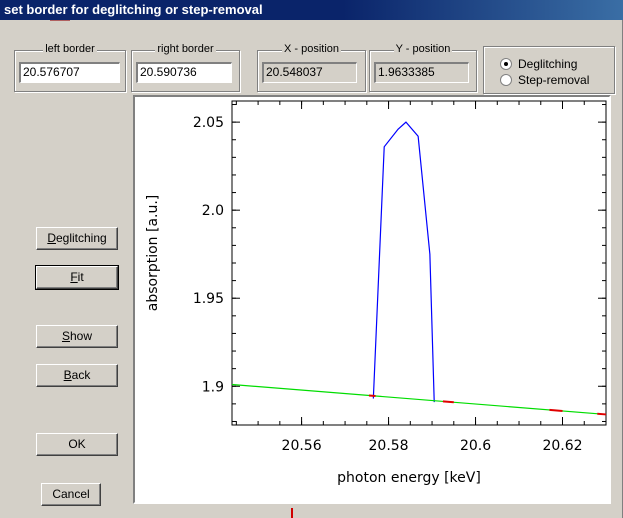 This screenshot has height=518, width=623. I want to click on step-removal-radio-label: Step-removal, so click(554, 80).